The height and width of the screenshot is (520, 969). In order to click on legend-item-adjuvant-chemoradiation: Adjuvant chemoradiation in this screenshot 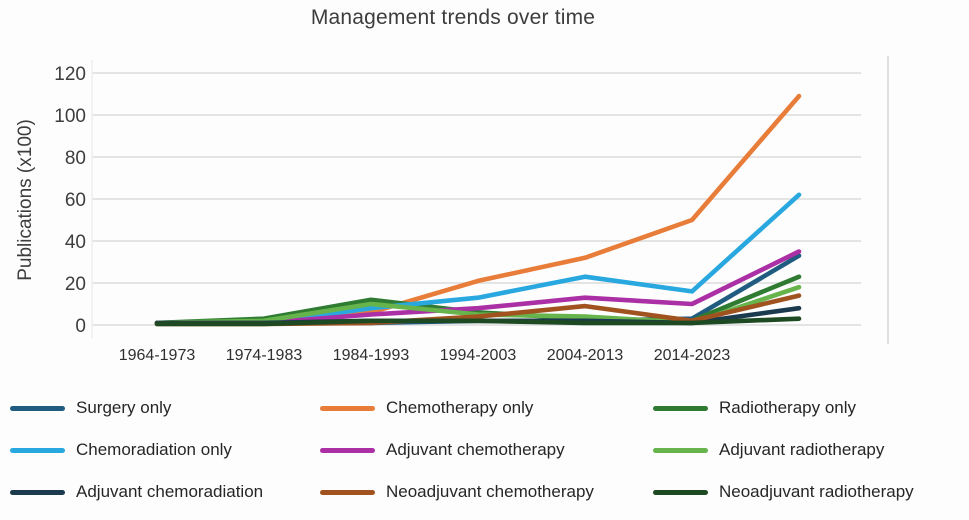, I will do `click(136, 492)`.